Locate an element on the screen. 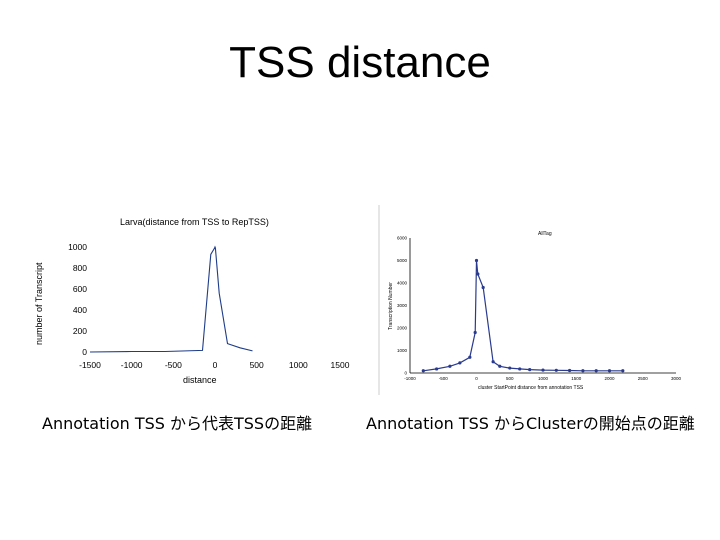 The height and width of the screenshot is (540, 720). chart-left-ylabel: number of Transcript is located at coordinates (39, 303).